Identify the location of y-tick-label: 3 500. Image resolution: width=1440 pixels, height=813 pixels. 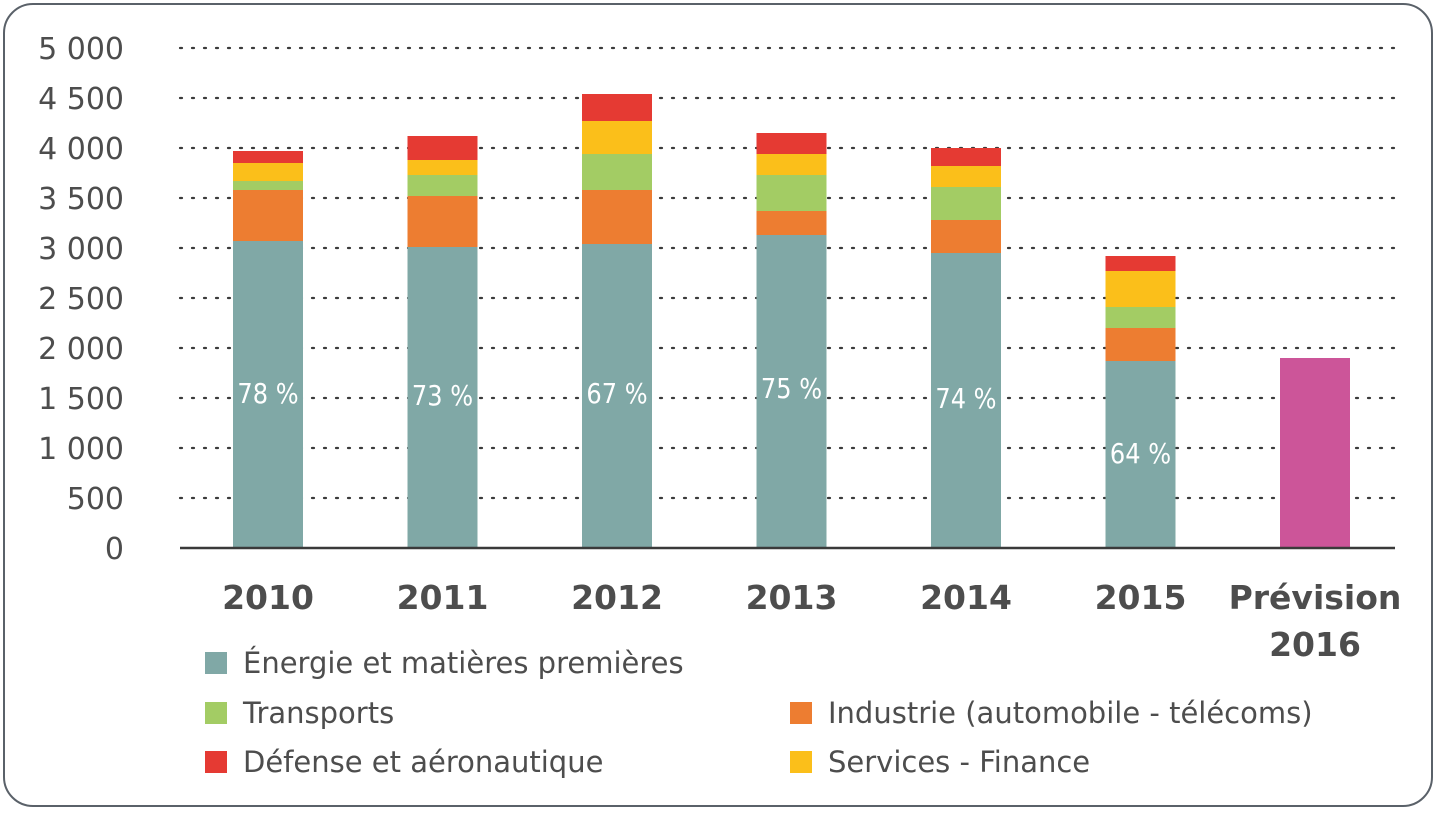
(81, 199).